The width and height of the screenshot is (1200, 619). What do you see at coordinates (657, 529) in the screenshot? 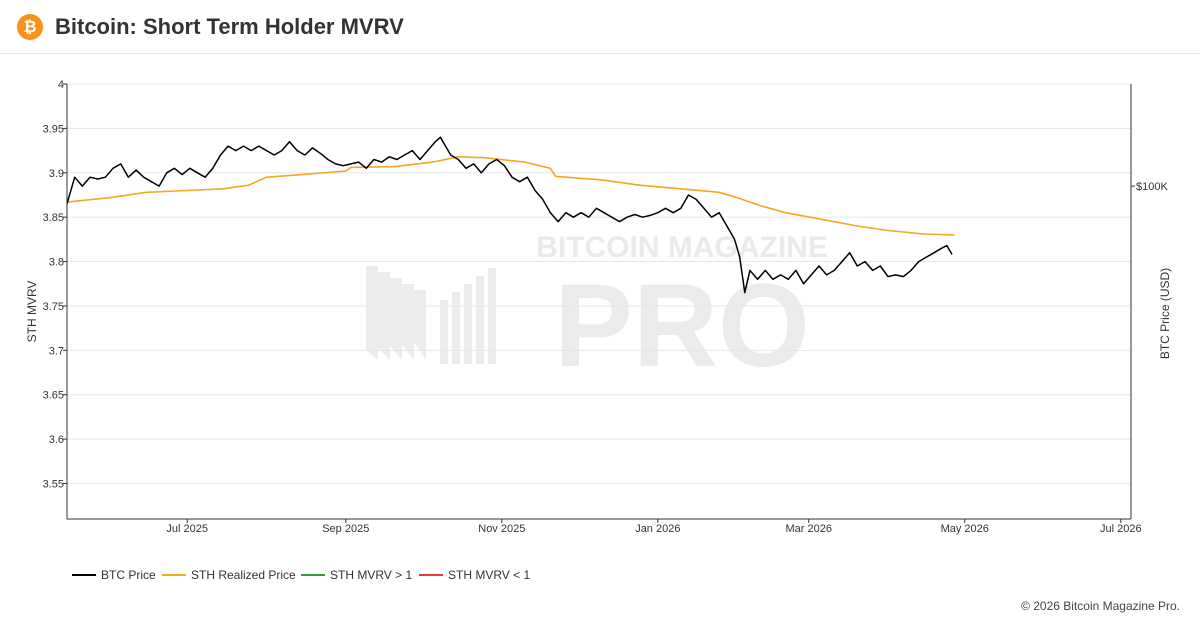
I see `x-tick-label: Jan 2026` at bounding box center [657, 529].